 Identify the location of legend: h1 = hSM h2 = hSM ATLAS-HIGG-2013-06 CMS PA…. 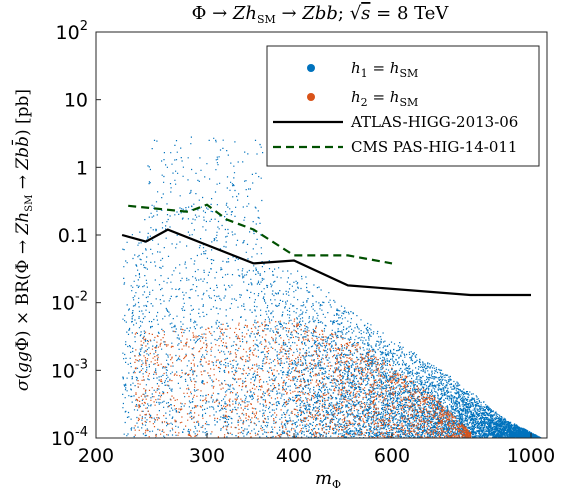
(403, 106).